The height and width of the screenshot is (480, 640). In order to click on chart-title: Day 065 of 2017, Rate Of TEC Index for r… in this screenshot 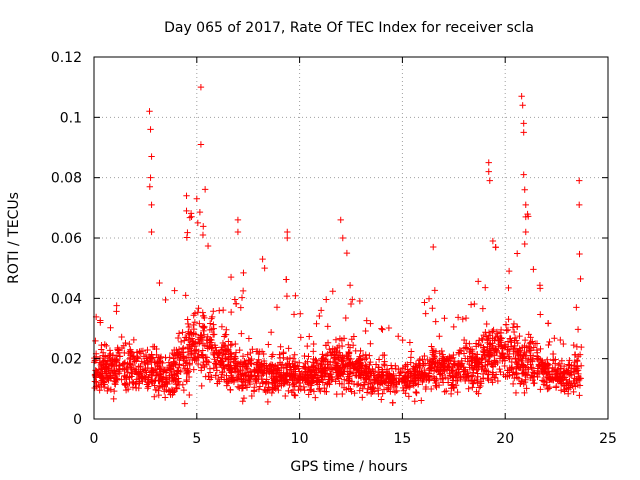, I will do `click(349, 28)`.